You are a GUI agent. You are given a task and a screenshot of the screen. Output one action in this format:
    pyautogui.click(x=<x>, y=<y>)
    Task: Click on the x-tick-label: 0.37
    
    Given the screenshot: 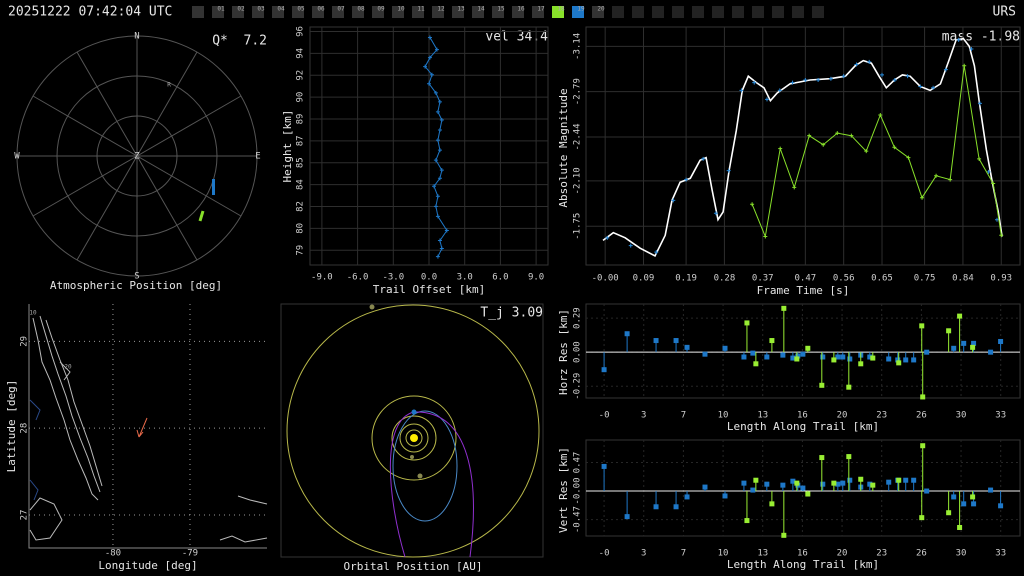 What is the action you would take?
    pyautogui.click(x=763, y=279)
    